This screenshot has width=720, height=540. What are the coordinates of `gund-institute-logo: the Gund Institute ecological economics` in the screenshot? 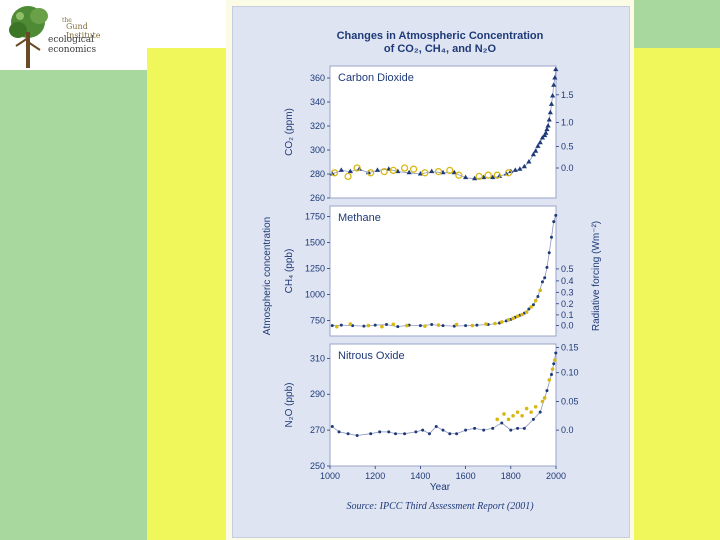 It's located at (56, 37).